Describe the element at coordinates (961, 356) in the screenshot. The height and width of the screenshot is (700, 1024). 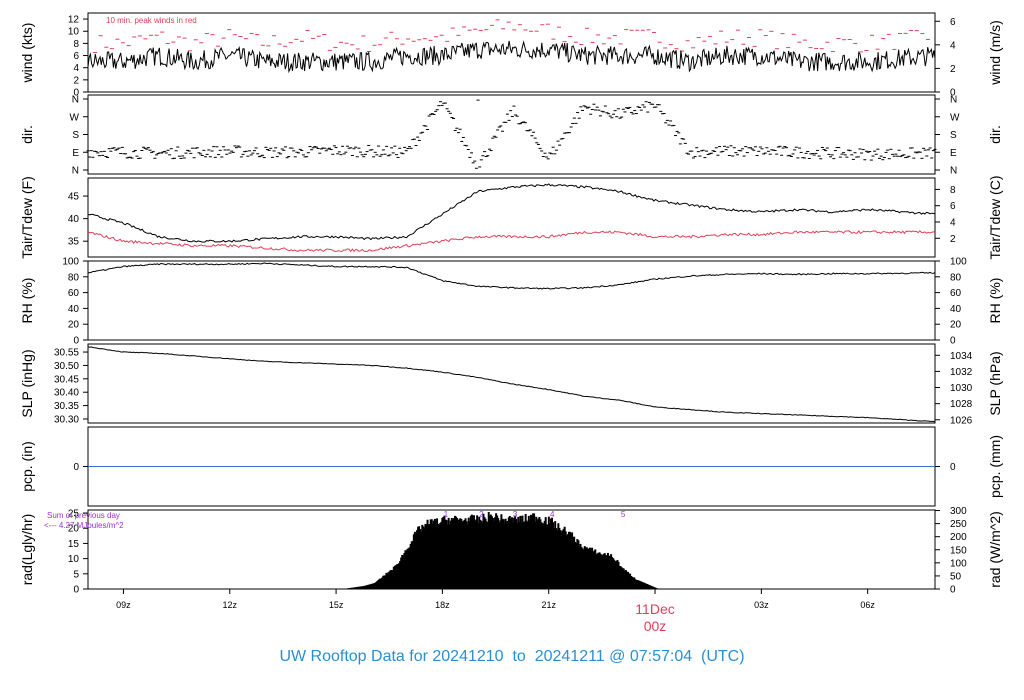
I see `slp-ytick-label-right: 1034` at that location.